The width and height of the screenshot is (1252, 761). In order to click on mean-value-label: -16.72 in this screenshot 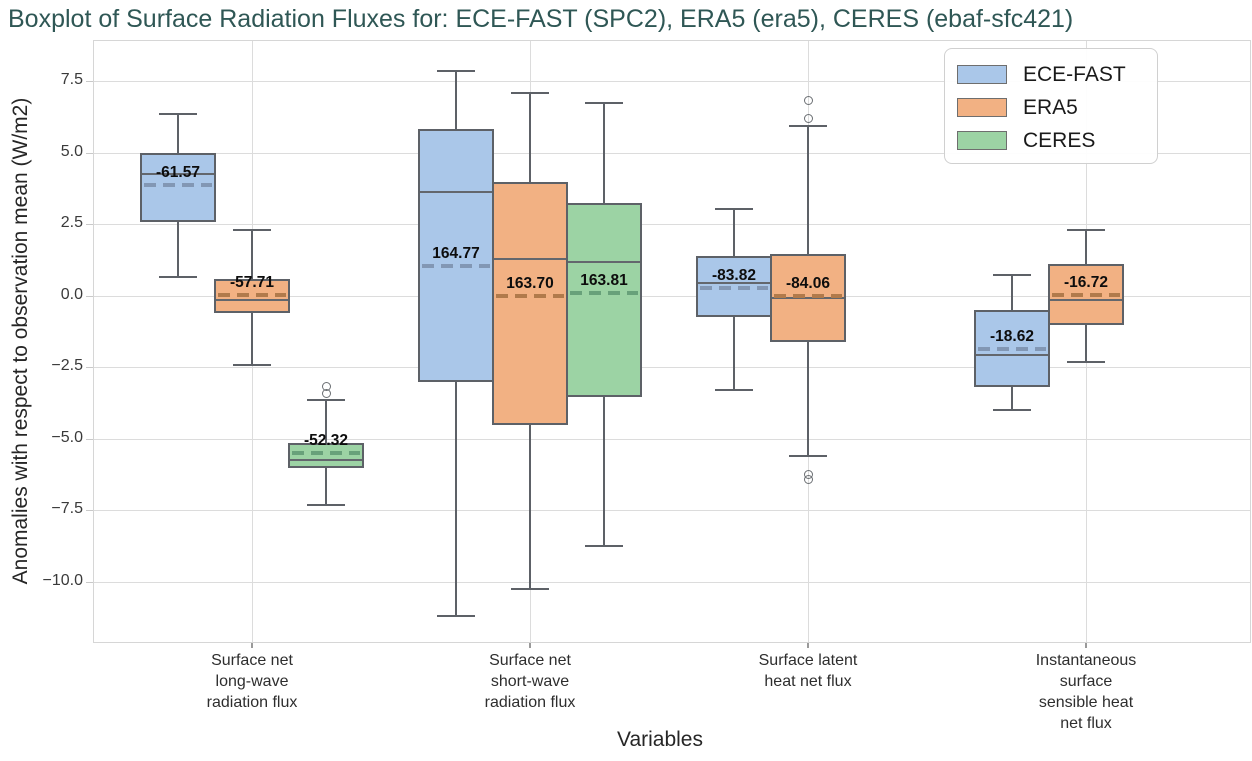, I will do `click(1086, 283)`.